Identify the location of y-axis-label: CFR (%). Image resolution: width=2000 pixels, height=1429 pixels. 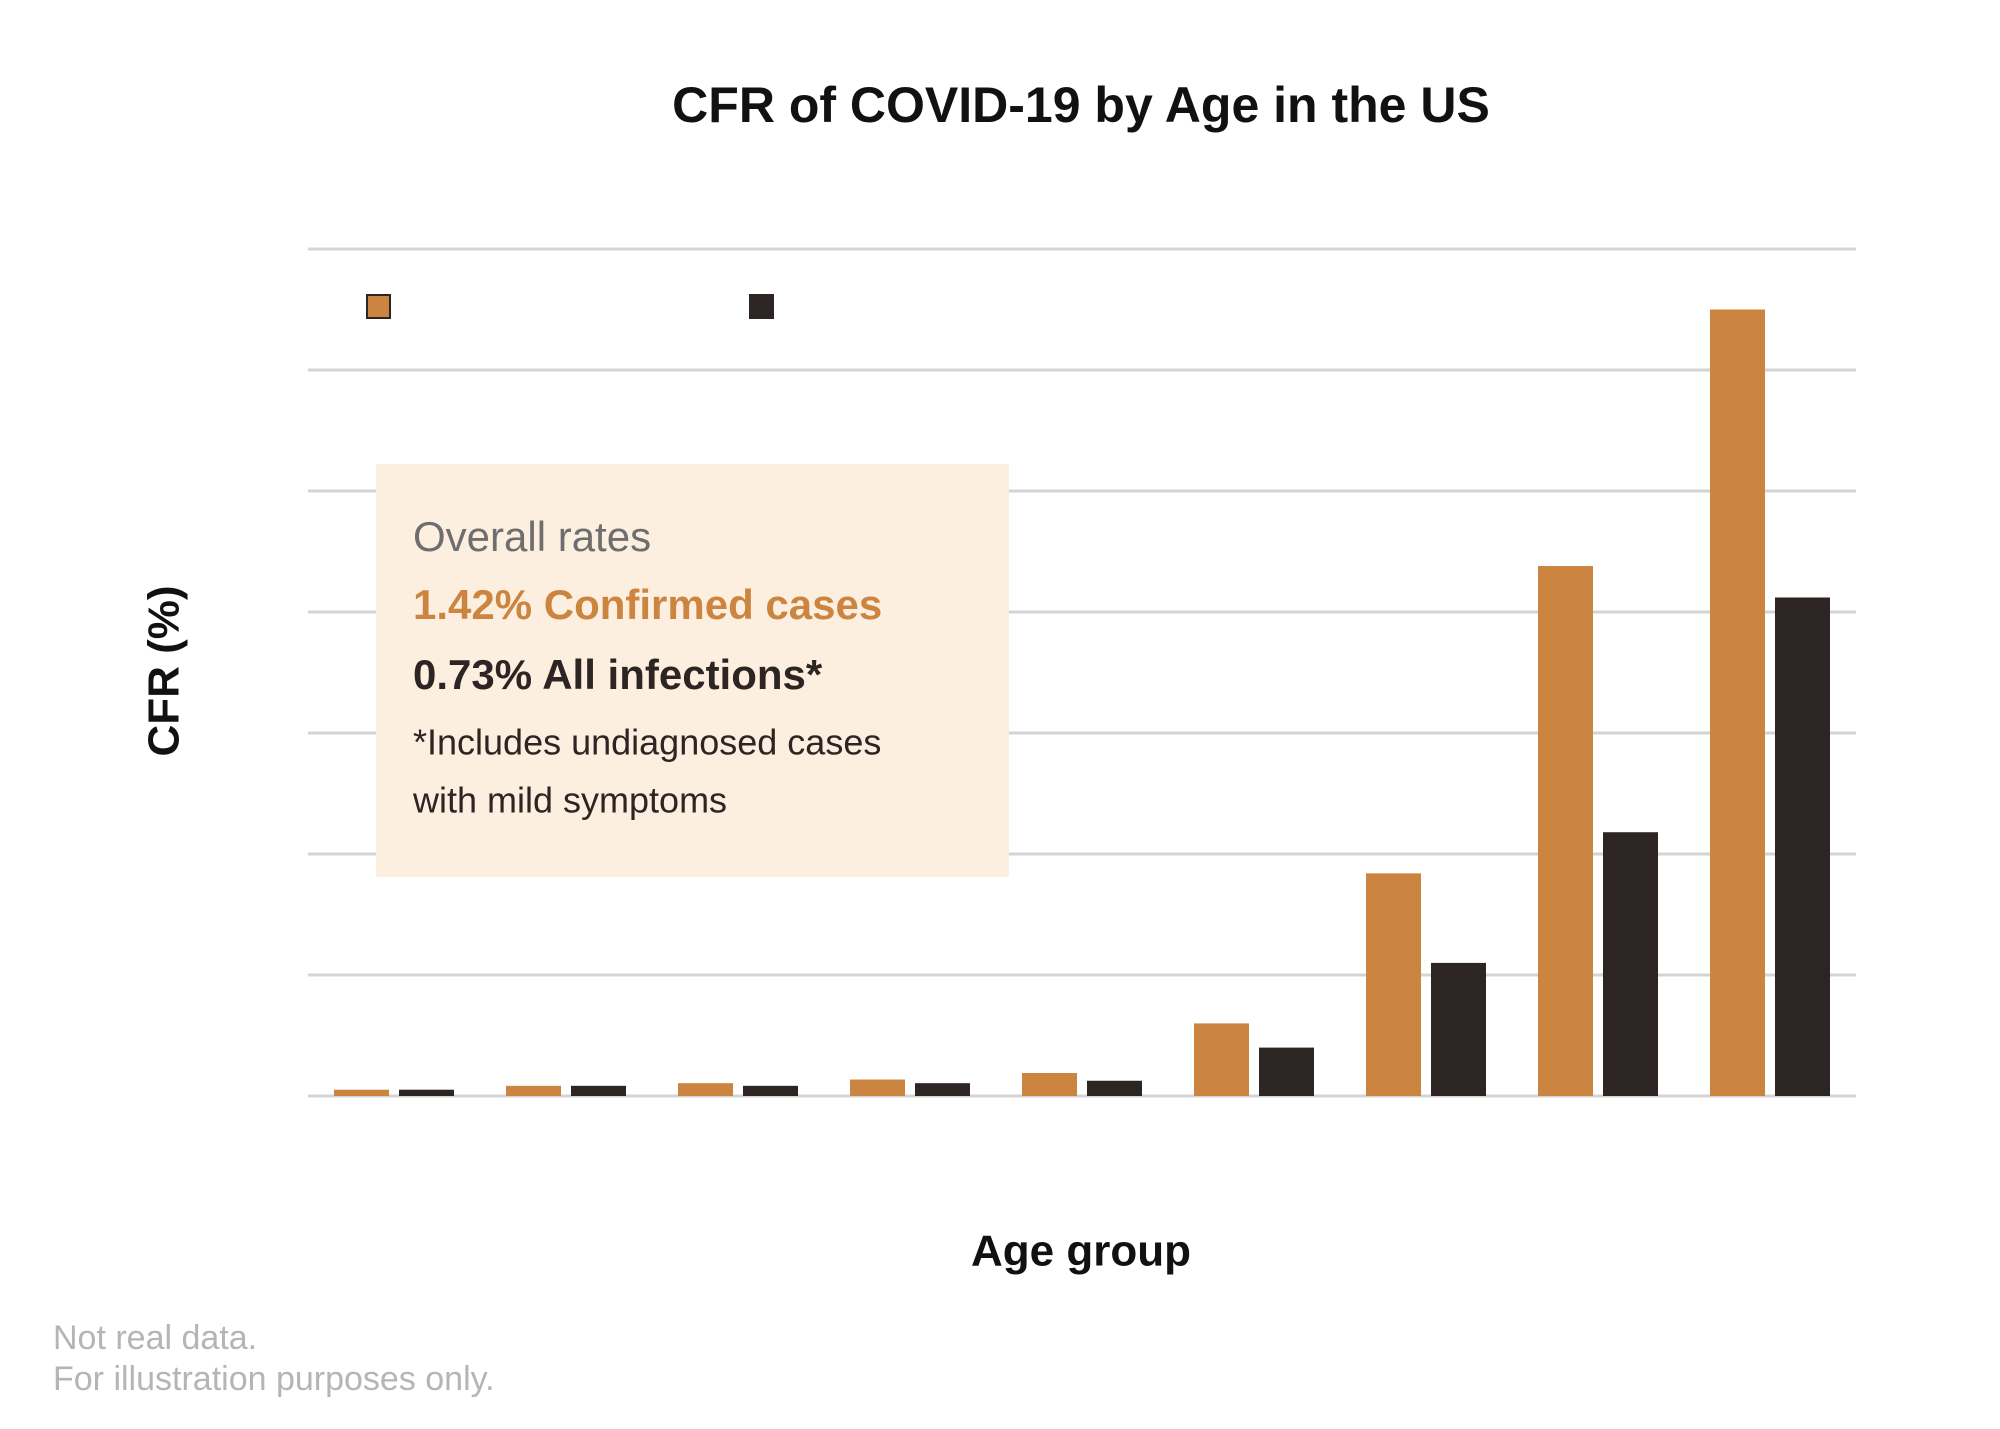
(164, 670).